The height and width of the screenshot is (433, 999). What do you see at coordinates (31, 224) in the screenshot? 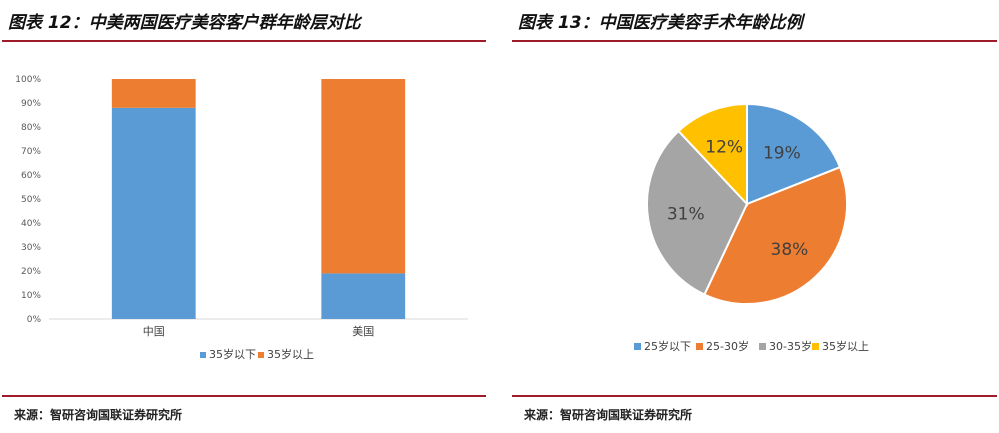
I see `y-tick-label: 40%` at bounding box center [31, 224].